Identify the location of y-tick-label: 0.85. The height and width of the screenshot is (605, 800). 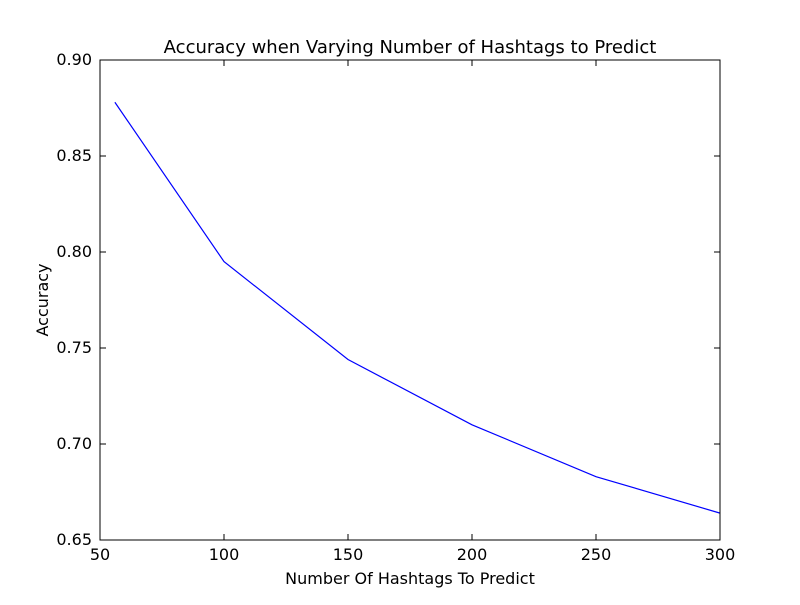
(74, 155).